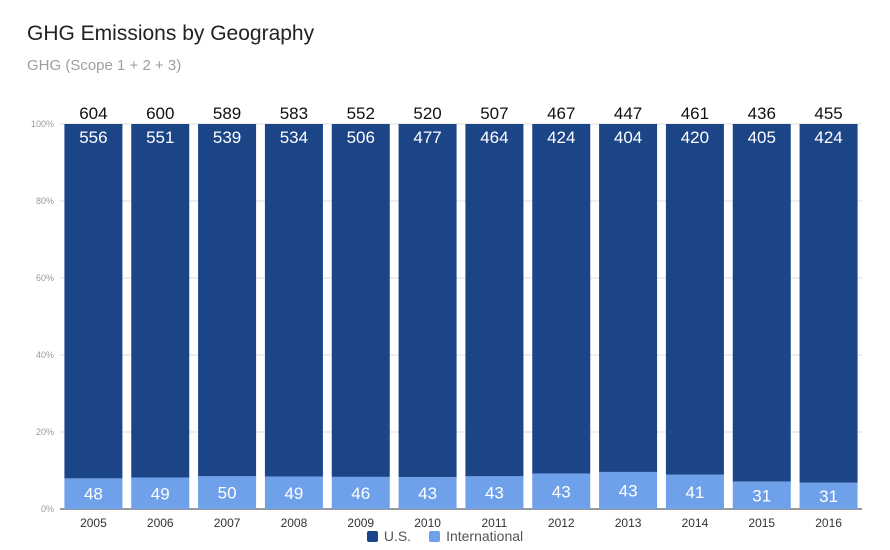 The height and width of the screenshot is (550, 890). I want to click on data-label-total: 455, so click(828, 113).